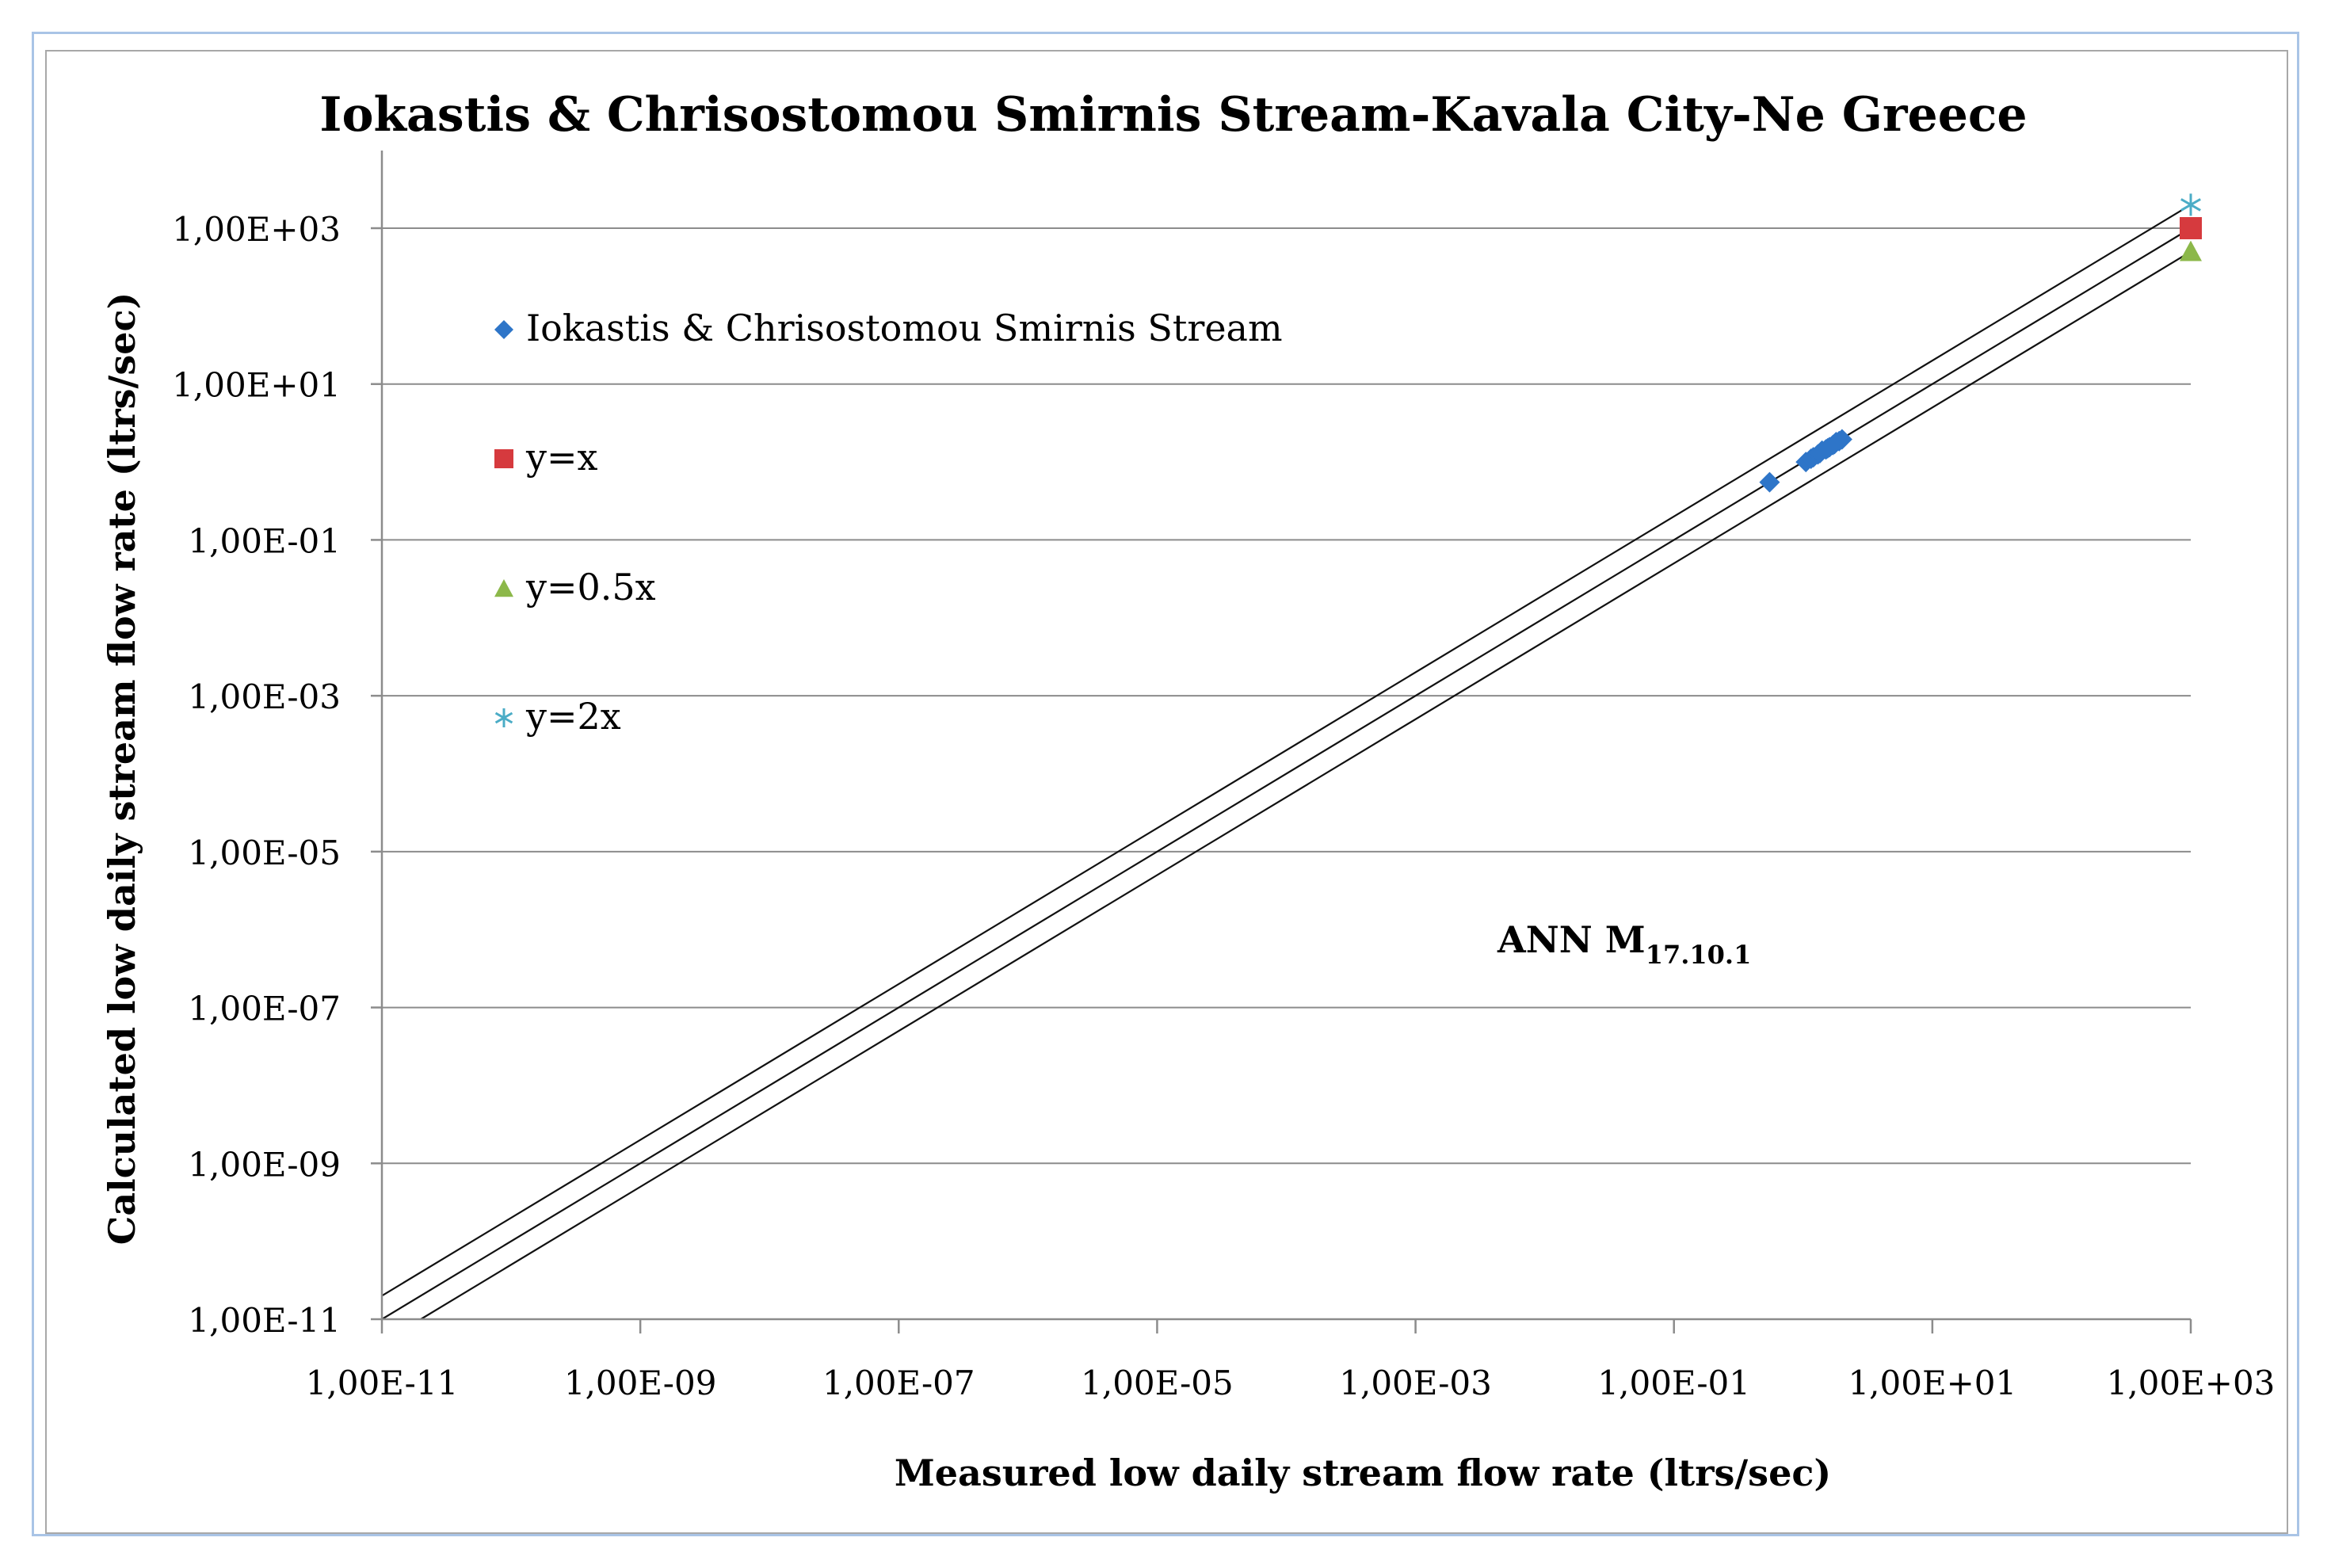 This screenshot has height=1568, width=2331. I want to click on legend-marker-triangle, so click(503, 588).